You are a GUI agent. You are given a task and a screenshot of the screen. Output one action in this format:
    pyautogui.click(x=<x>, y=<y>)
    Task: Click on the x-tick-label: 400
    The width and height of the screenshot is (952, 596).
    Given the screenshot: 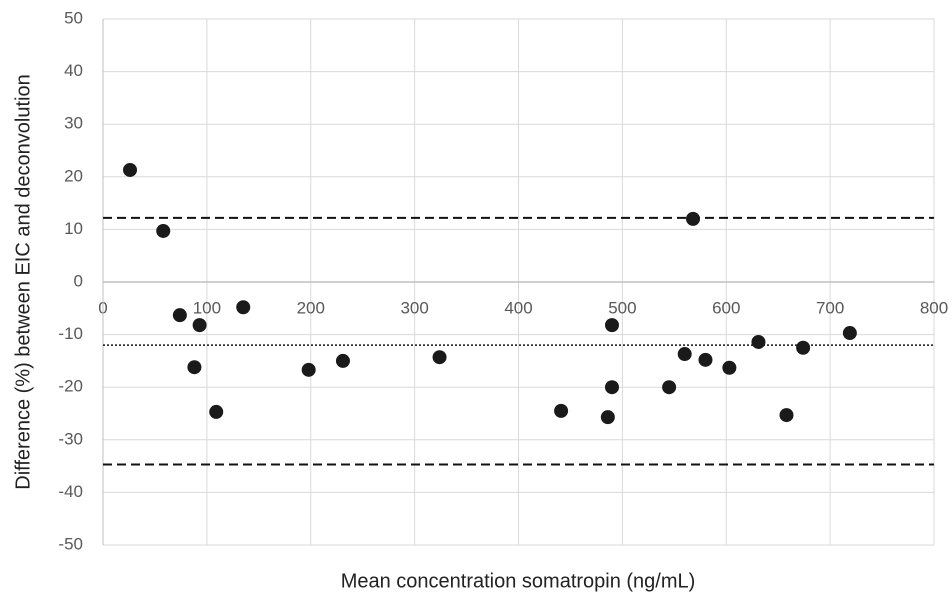 What is the action you would take?
    pyautogui.click(x=518, y=307)
    